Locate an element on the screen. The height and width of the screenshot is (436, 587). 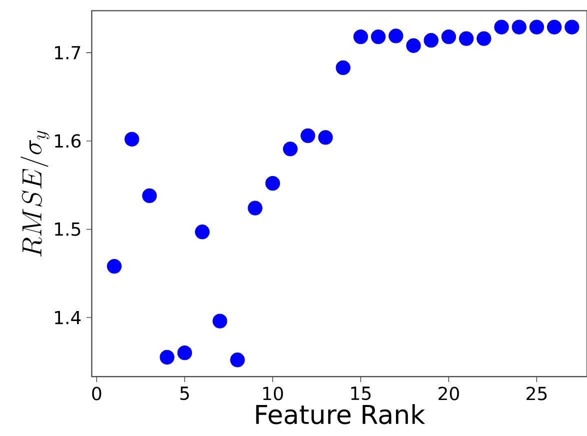
x-tick-label: 20 is located at coordinates (448, 393).